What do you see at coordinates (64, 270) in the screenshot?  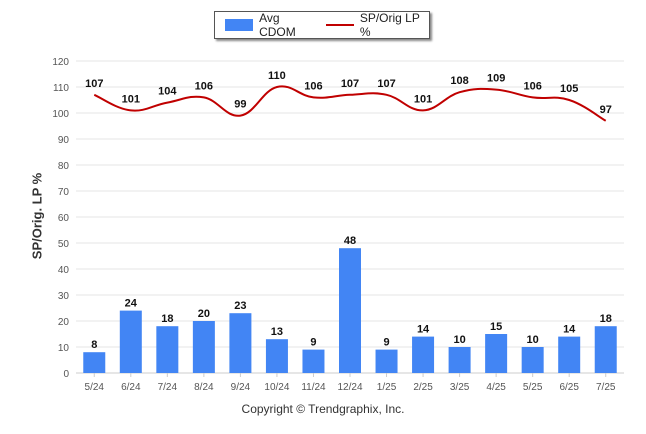 I see `y-tick-label: 40` at bounding box center [64, 270].